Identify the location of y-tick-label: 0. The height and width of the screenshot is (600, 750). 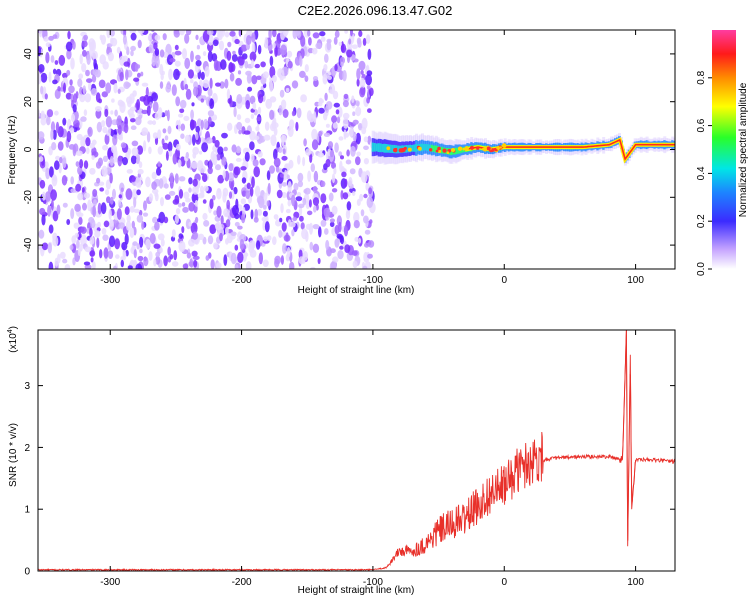
(27, 572).